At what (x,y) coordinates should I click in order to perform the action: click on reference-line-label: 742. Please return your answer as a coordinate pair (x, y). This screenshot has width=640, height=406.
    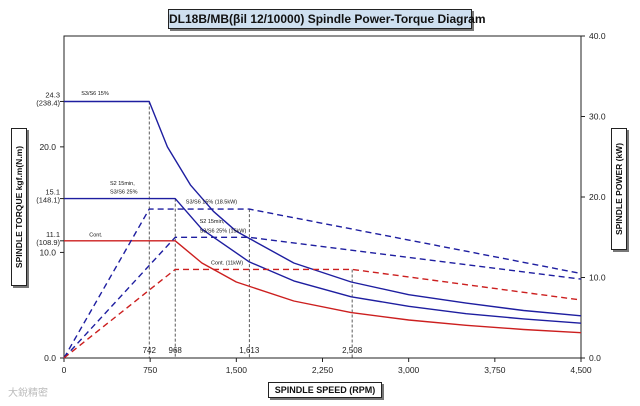
    Looking at the image, I should click on (150, 350).